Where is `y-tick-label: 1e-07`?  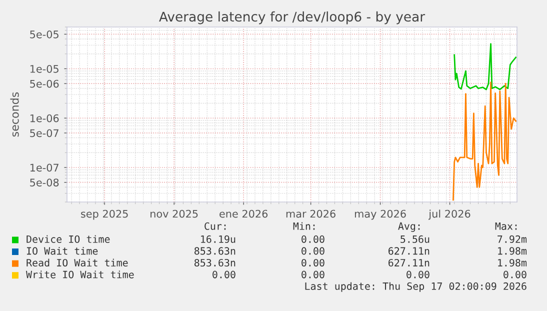 y-tick-label: 1e-07 is located at coordinates (44, 168).